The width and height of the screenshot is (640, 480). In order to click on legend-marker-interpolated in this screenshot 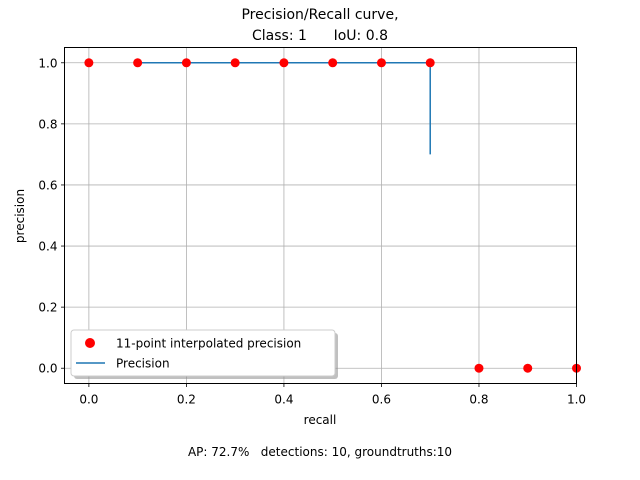, I will do `click(90, 343)`.